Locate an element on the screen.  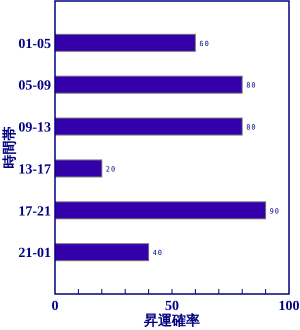
x-axis-title: 昇運確率 is located at coordinates (171, 320).